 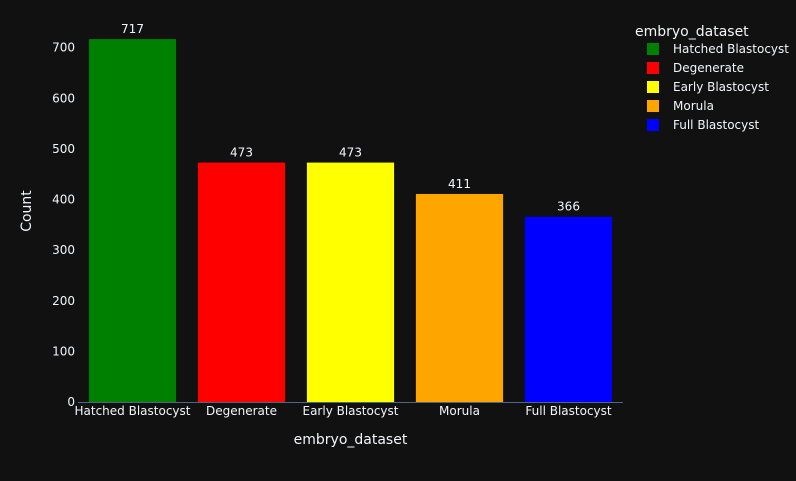 What do you see at coordinates (351, 411) in the screenshot?
I see `x-tick-early-blastocyst: Early Blastocyst` at bounding box center [351, 411].